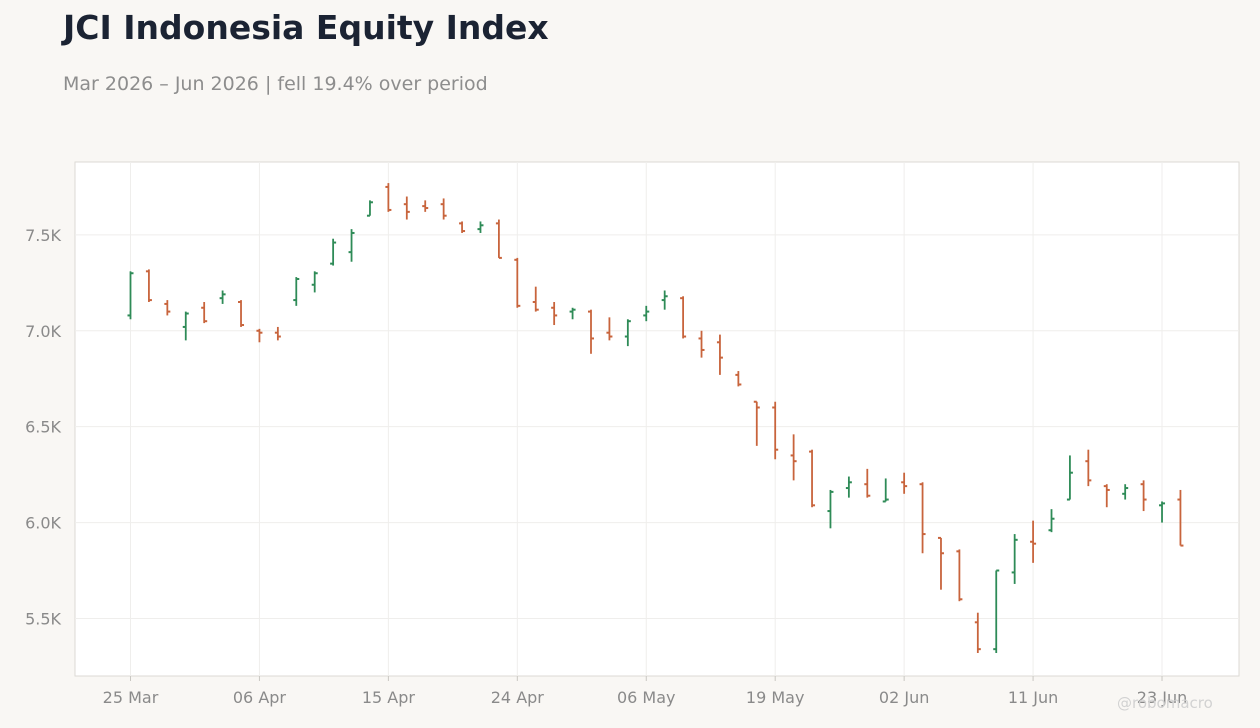 The image size is (1260, 728). Describe the element at coordinates (1162, 697) in the screenshot. I see `x-tick-label: 23 Jun` at that location.